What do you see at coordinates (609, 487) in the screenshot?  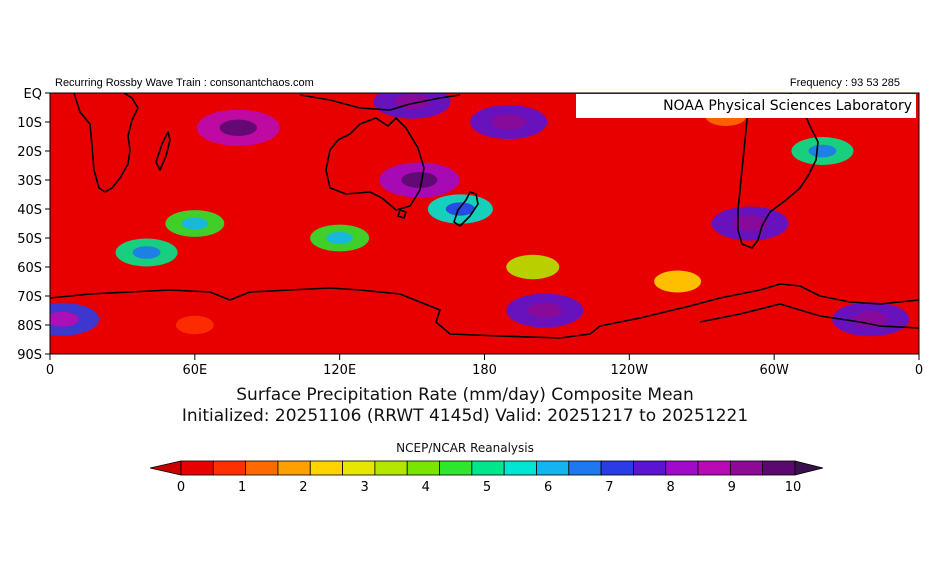 I see `colorbar-label: 7` at bounding box center [609, 487].